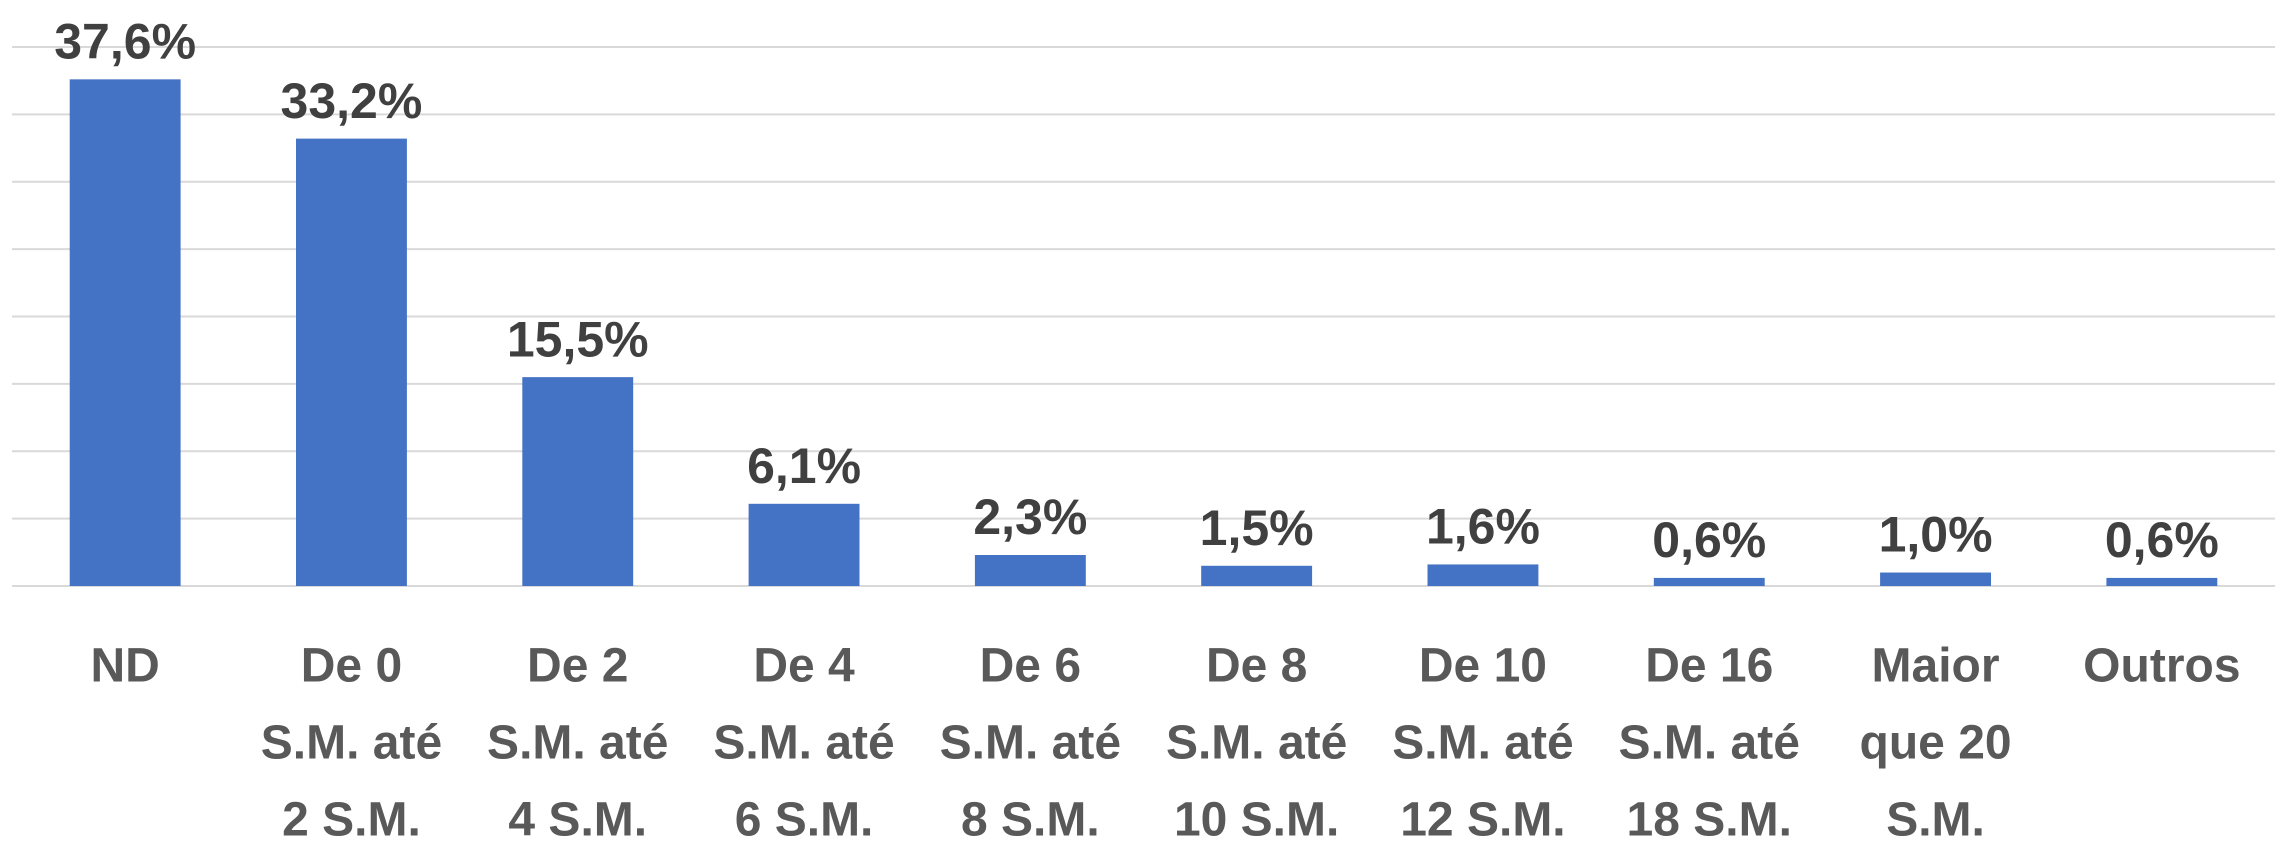 The height and width of the screenshot is (860, 2287). I want to click on x-tick-label: 4 S.M., so click(577, 820).